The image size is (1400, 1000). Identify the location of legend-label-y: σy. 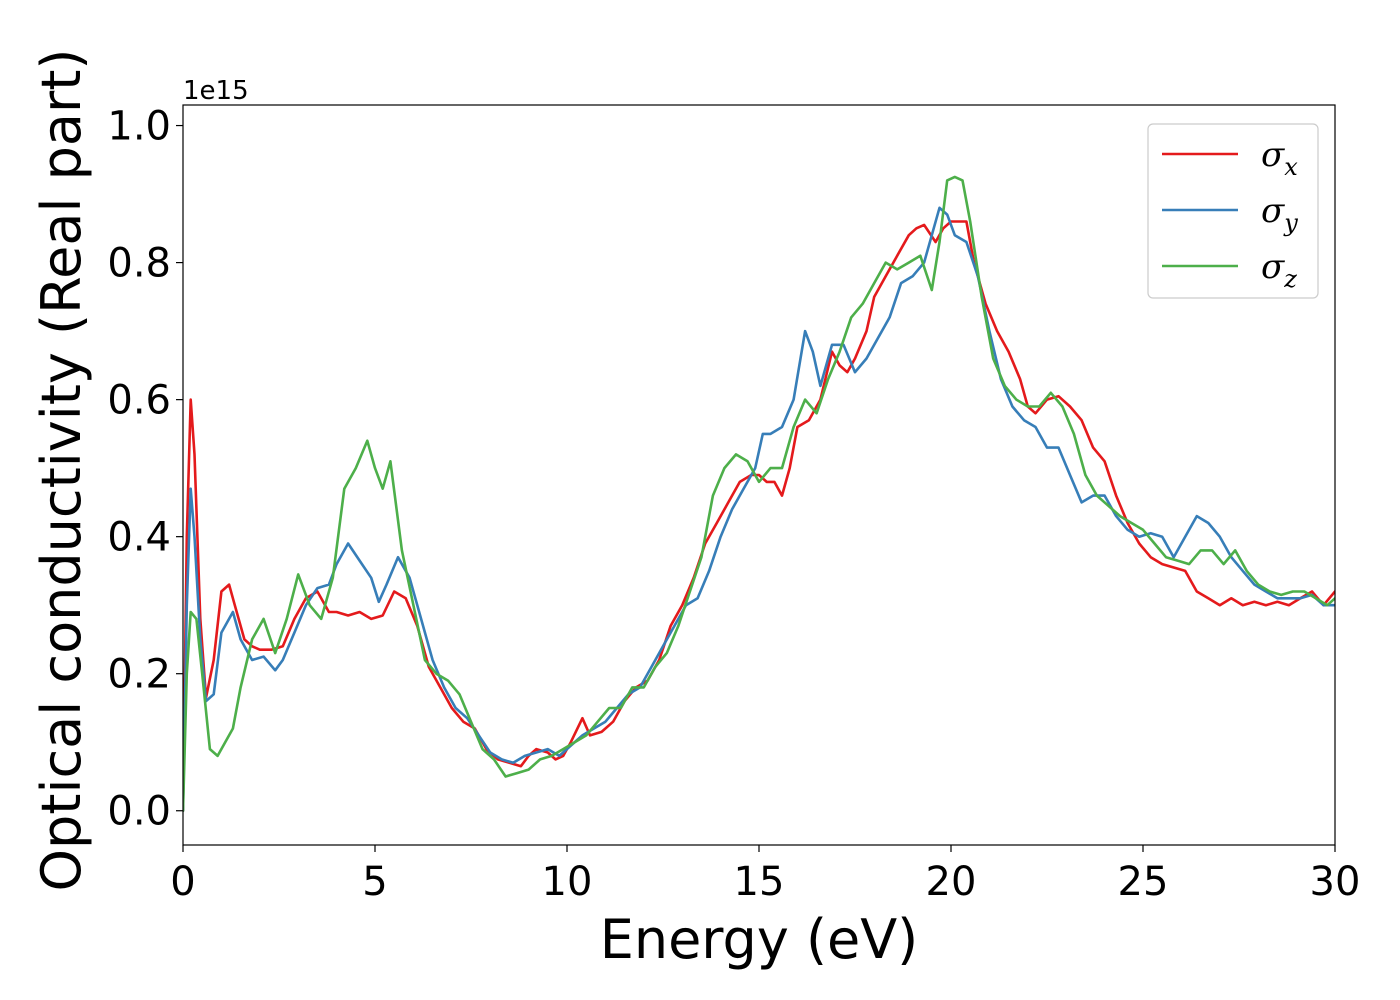
(1279, 214).